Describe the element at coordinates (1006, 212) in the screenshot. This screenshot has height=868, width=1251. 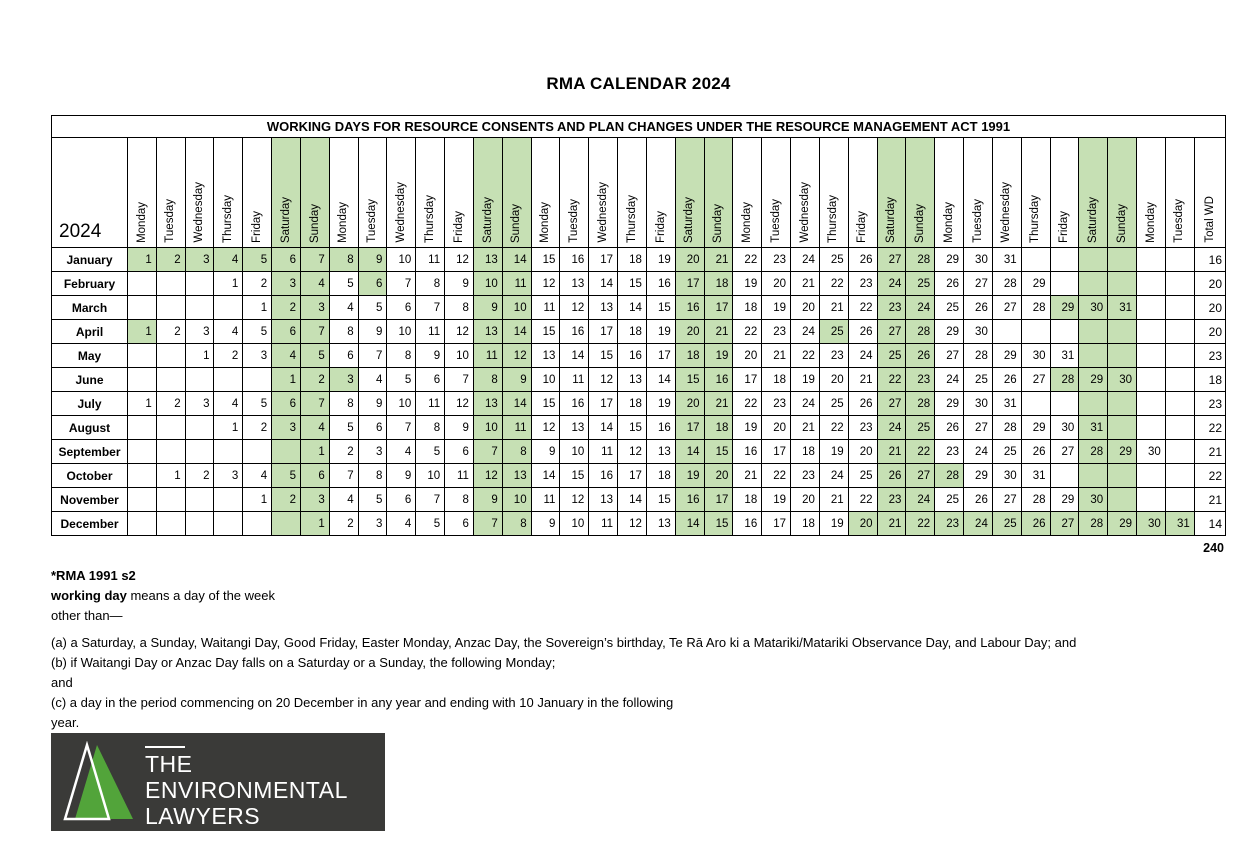
I see `day-header-label: Wednesday` at that location.